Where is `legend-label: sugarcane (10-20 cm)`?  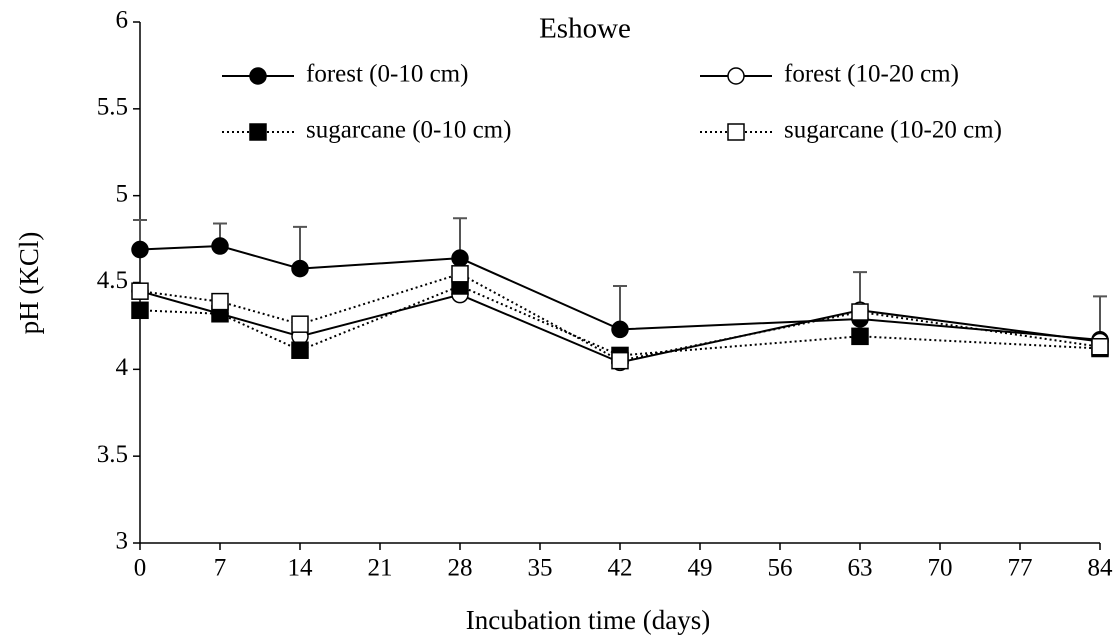
legend-label: sugarcane (10-20 cm) is located at coordinates (893, 130).